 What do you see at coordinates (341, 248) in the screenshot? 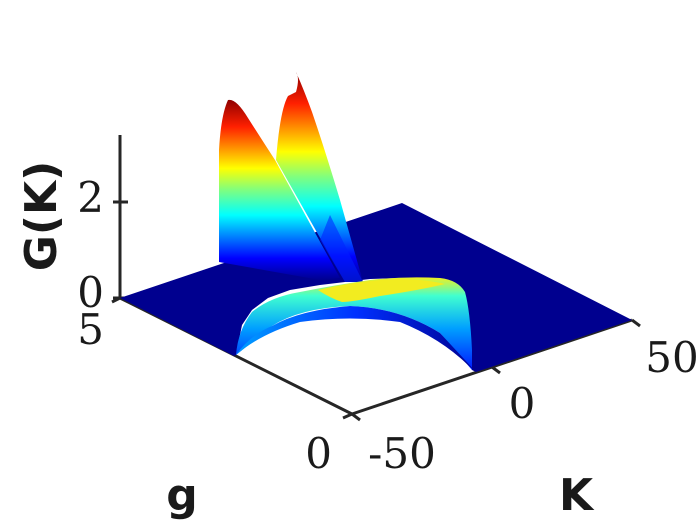
I see `ridge-shade-right` at bounding box center [341, 248].